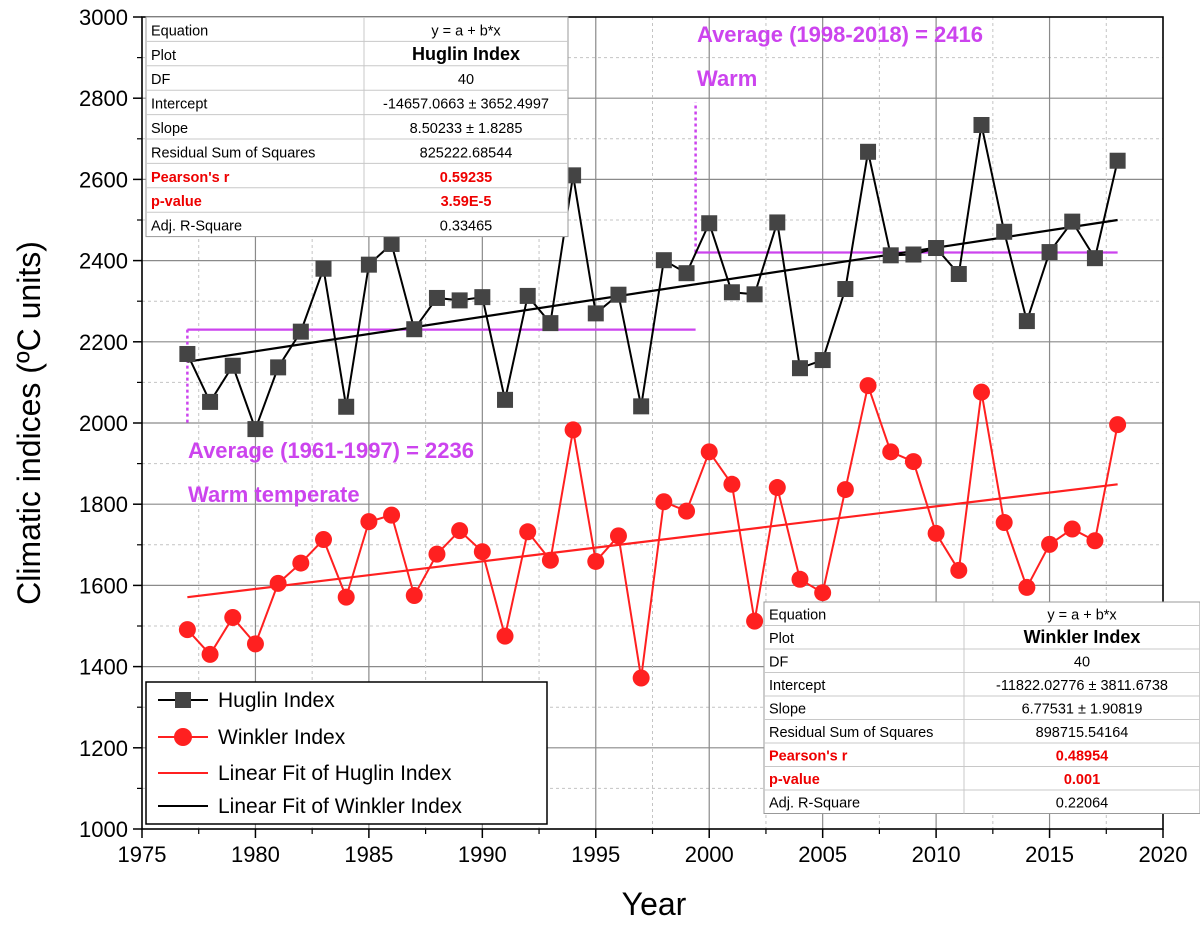 Image resolution: width=1200 pixels, height=929 pixels. I want to click on x-axis-title: Year, so click(654, 904).